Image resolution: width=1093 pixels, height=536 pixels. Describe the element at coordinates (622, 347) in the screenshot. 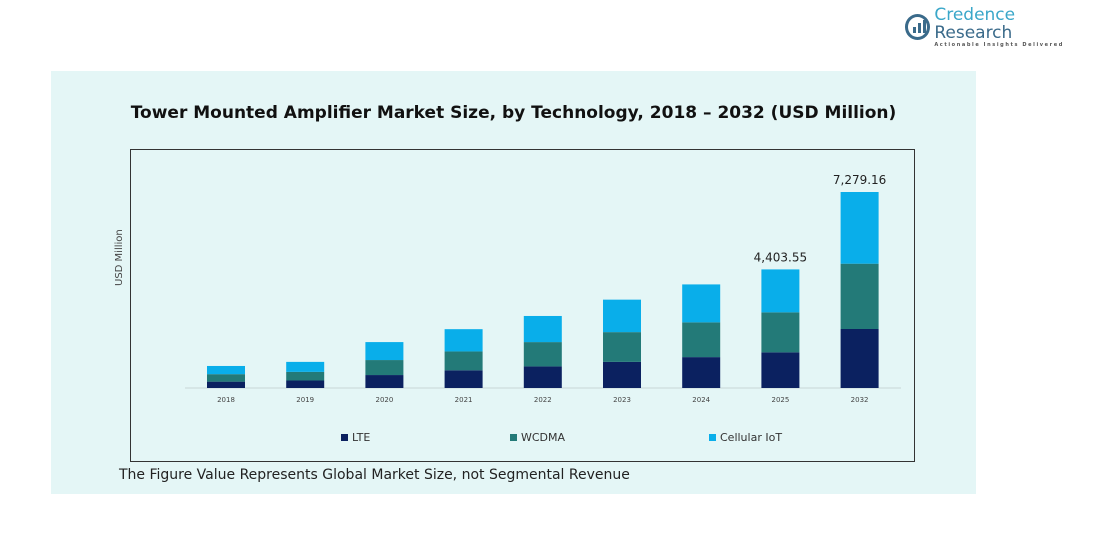

I see `bar-wcdma-2023` at that location.